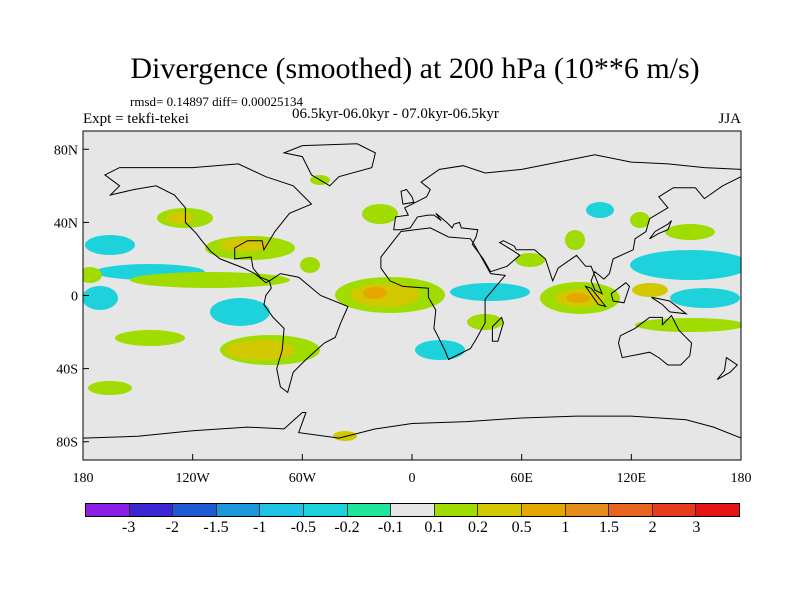  I want to click on period-label: 06.5kyr-06.0kyr - 07.0kyr-06.5kyr, so click(395, 114).